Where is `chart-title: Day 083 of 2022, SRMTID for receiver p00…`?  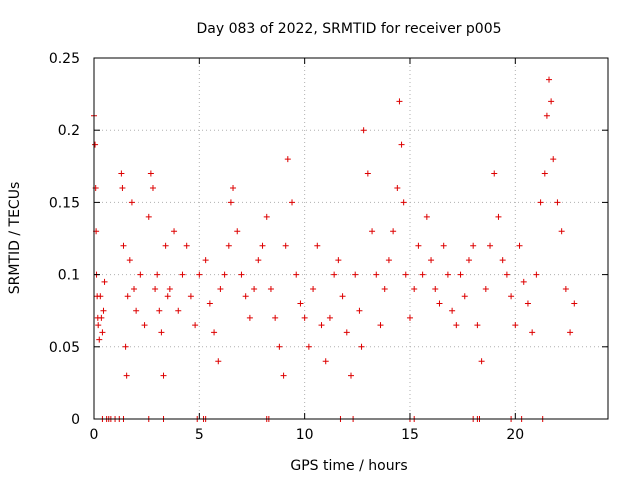
chart-title: Day 083 of 2022, SRMTID for receiver p00… is located at coordinates (348, 29).